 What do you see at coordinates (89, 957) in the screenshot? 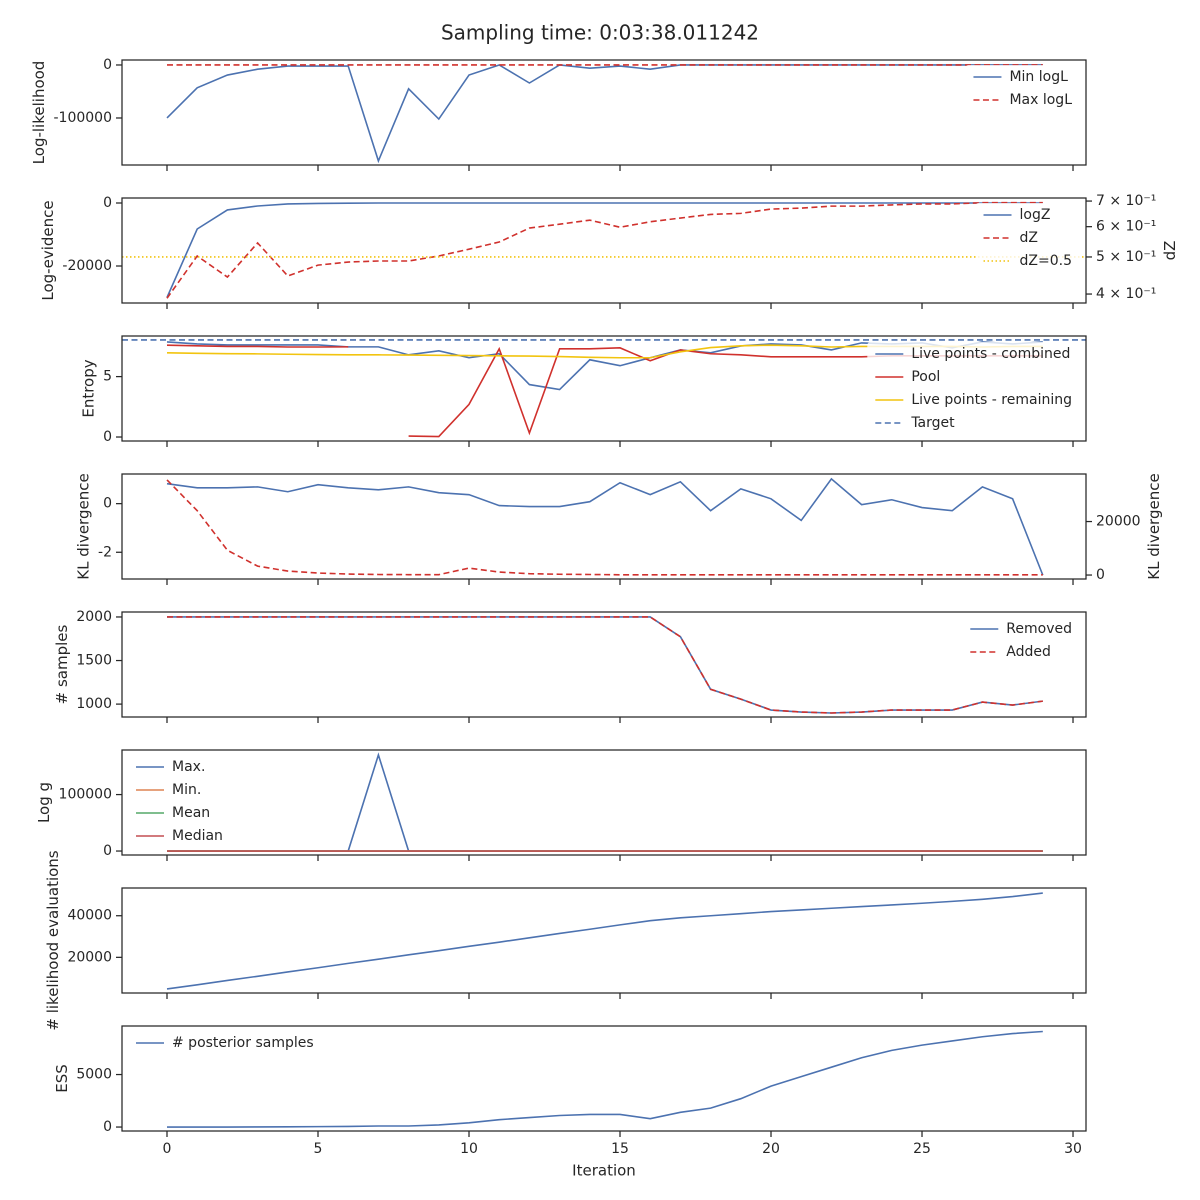
I see `y-tick-label: 20000` at bounding box center [89, 957].